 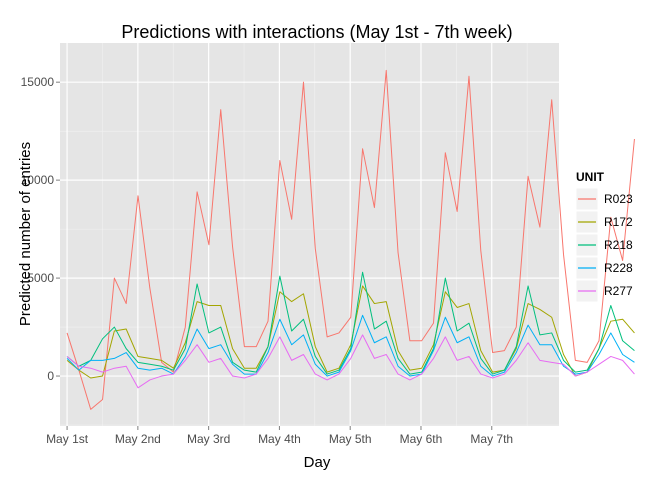 I want to click on legend-title: UNIT, so click(x=590, y=177).